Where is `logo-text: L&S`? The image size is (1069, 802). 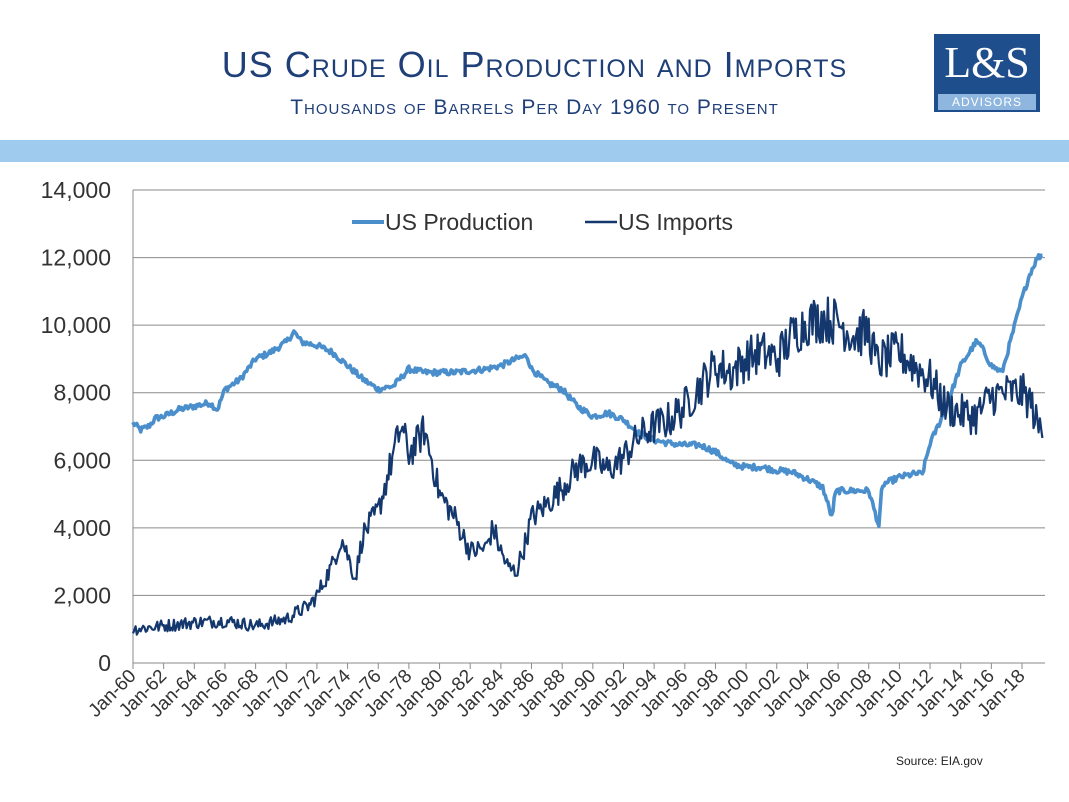
logo-text: L&S is located at coordinates (987, 62).